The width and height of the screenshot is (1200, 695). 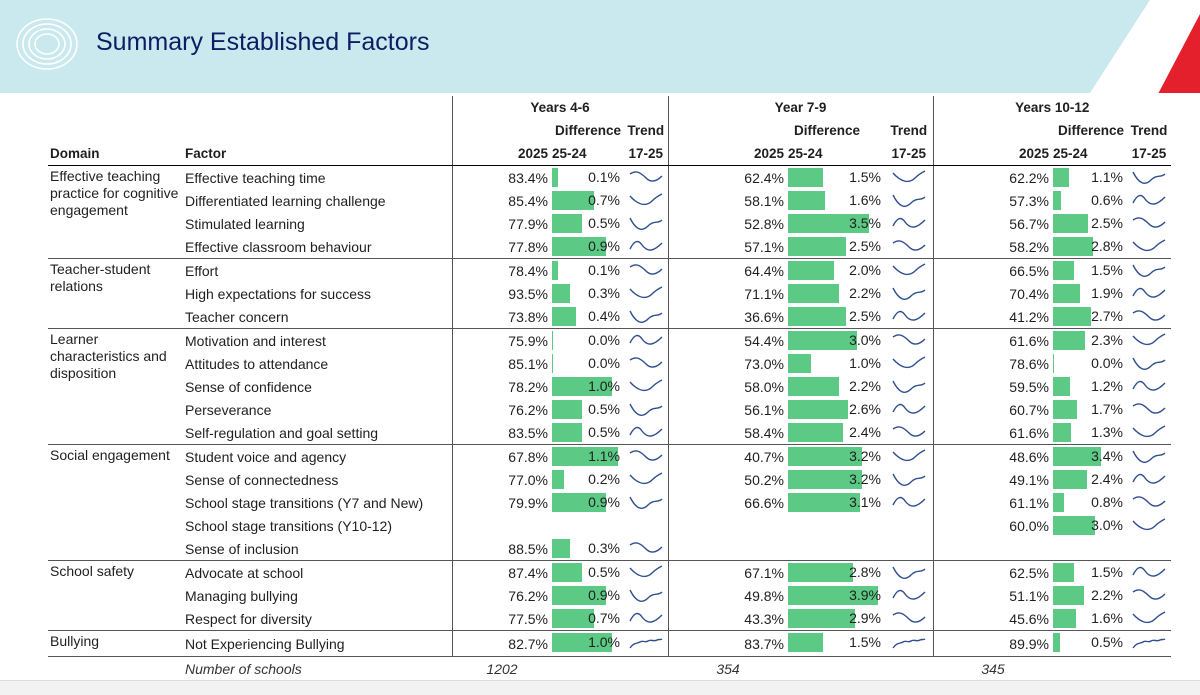 What do you see at coordinates (604, 618) in the screenshot?
I see `difference-value: 0.7%` at bounding box center [604, 618].